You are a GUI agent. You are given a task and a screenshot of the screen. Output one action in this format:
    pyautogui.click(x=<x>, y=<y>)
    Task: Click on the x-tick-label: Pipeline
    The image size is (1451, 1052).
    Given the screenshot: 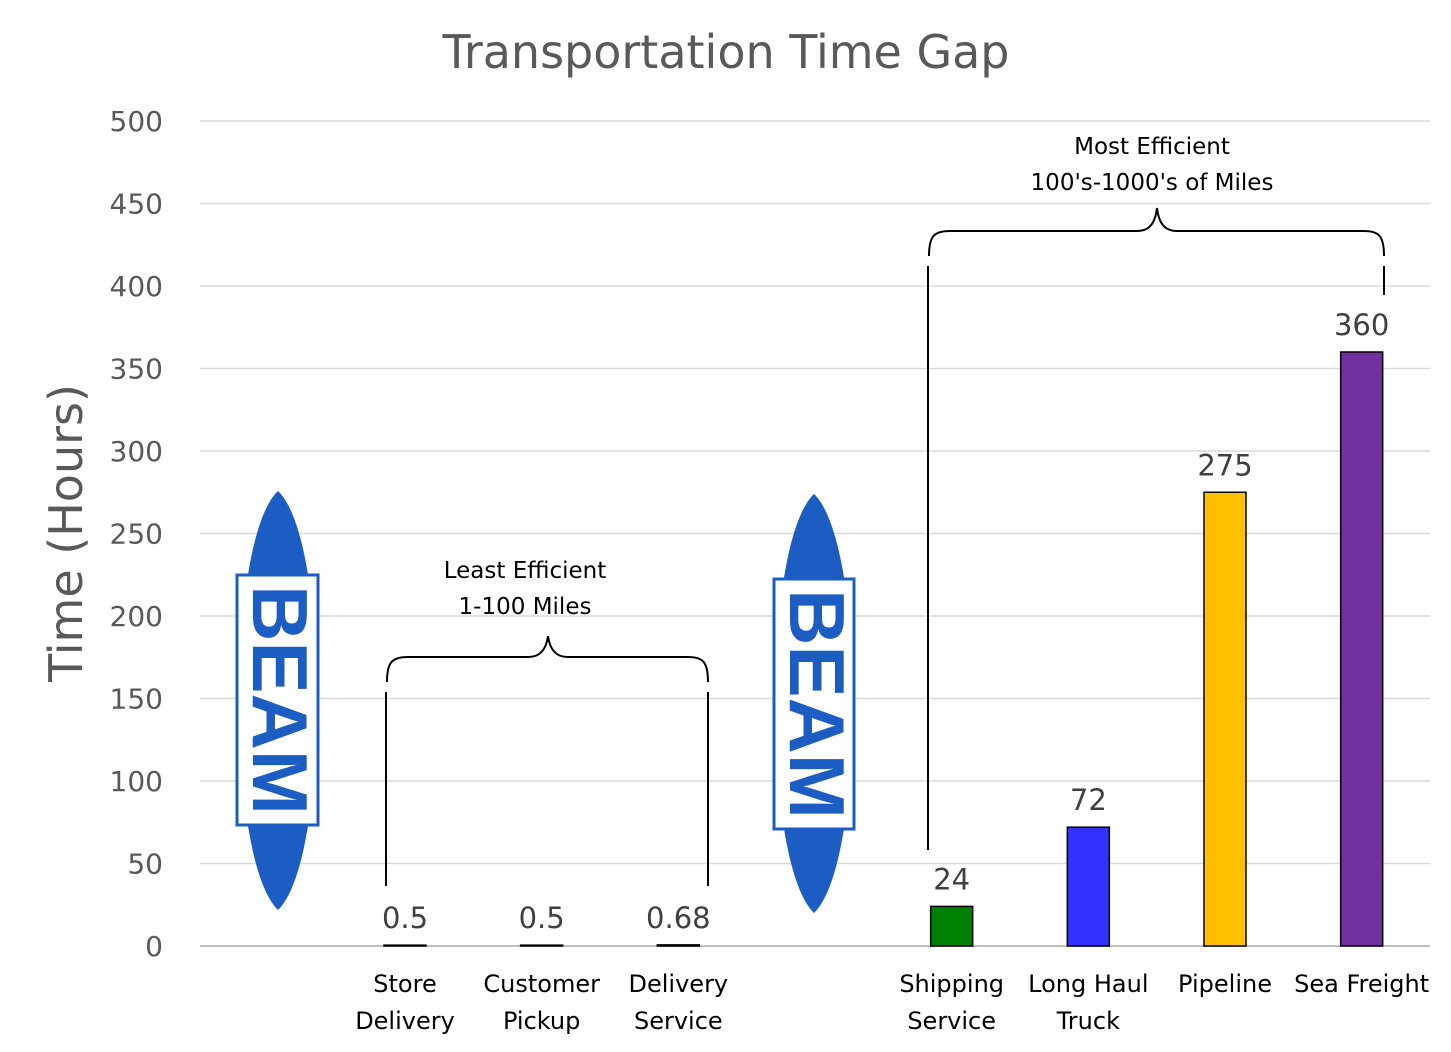 What is the action you would take?
    pyautogui.click(x=1225, y=984)
    